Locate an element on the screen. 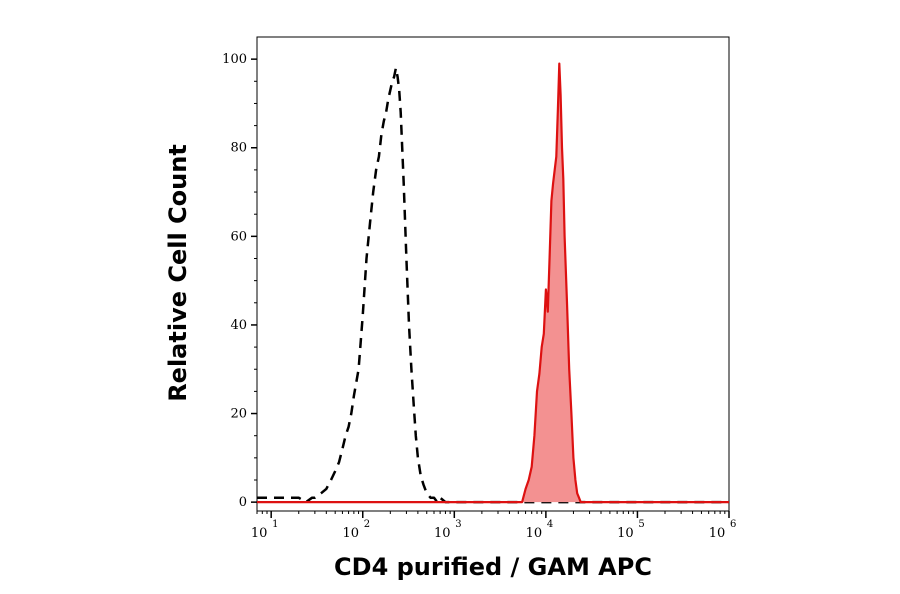 Image resolution: width=900 pixels, height=594 pixels. x-axis-title: CD4 purified / GAM APC is located at coordinates (493, 567).